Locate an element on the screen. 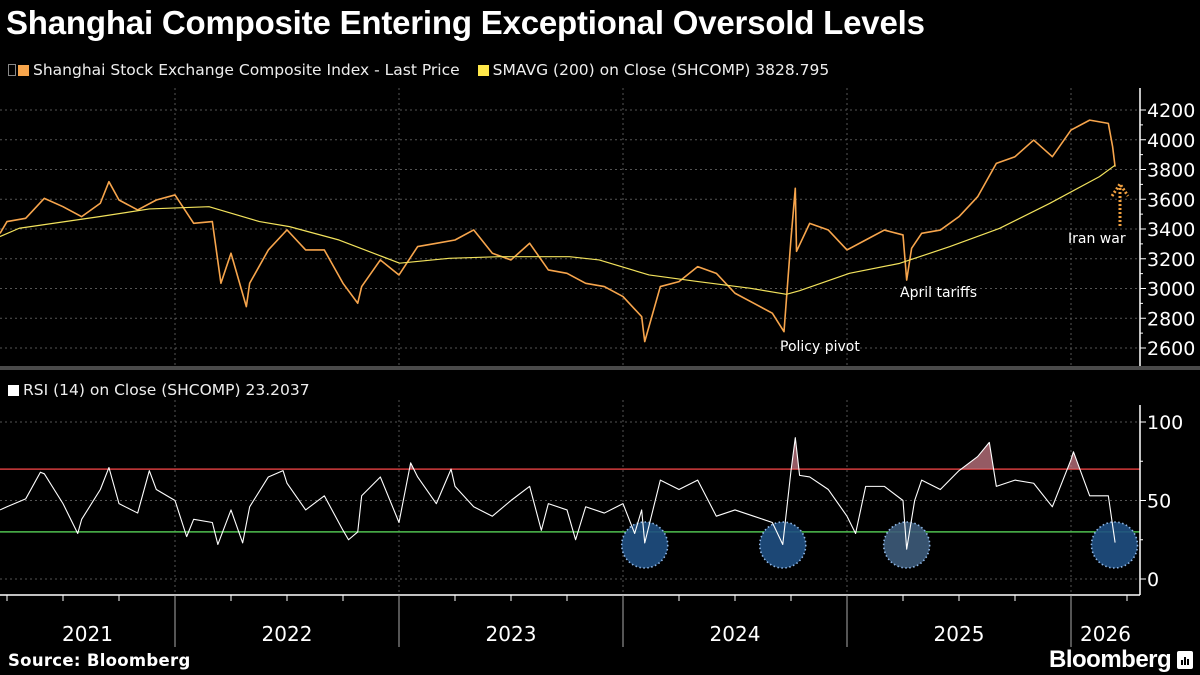 The height and width of the screenshot is (675, 1200). price-y-tick-label: 2800 is located at coordinates (1171, 319).